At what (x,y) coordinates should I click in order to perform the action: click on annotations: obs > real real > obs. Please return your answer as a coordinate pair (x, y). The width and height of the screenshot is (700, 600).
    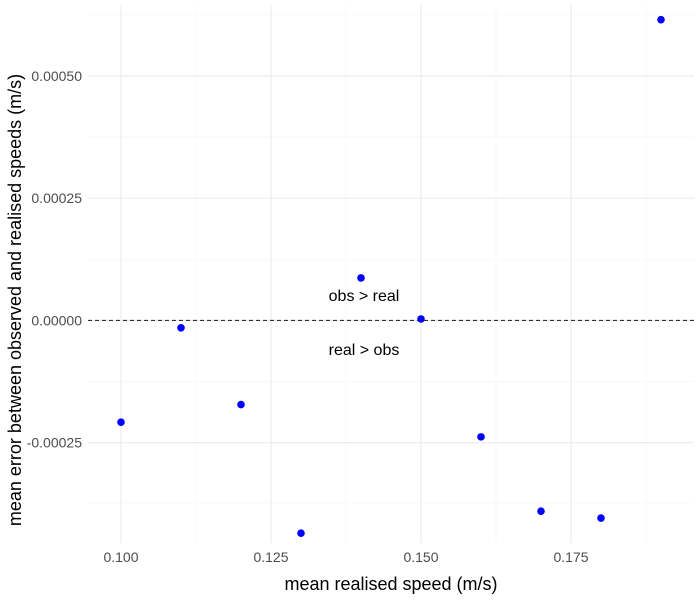
    Looking at the image, I should click on (364, 323).